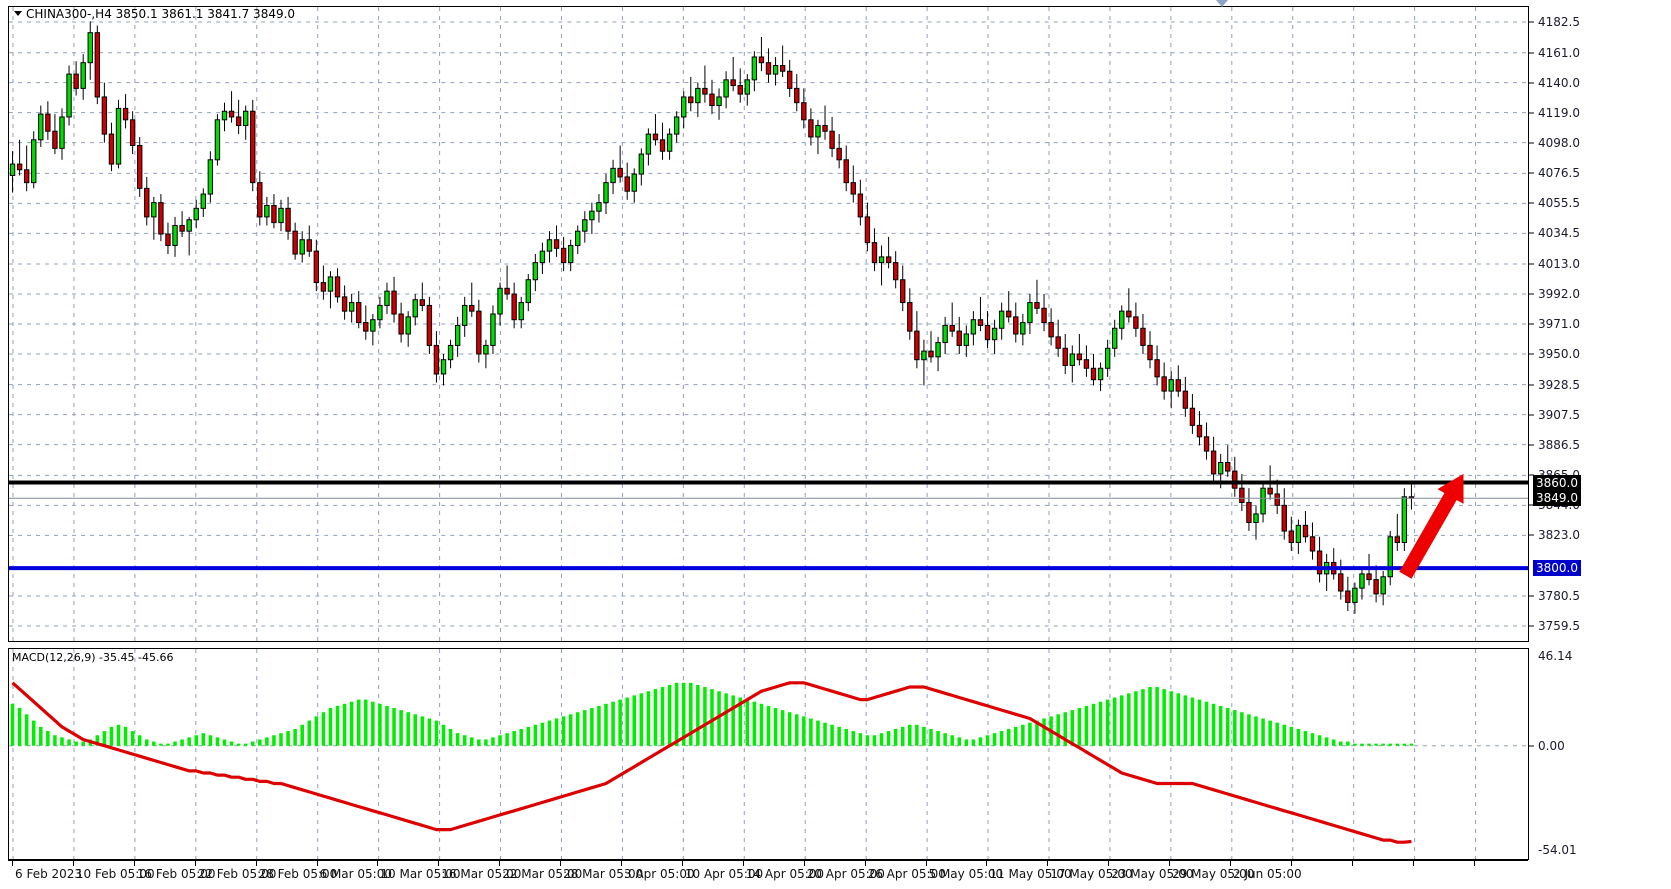 The width and height of the screenshot is (1671, 889). I want to click on time-axis-label: 29 May 05:00, so click(1213, 874).